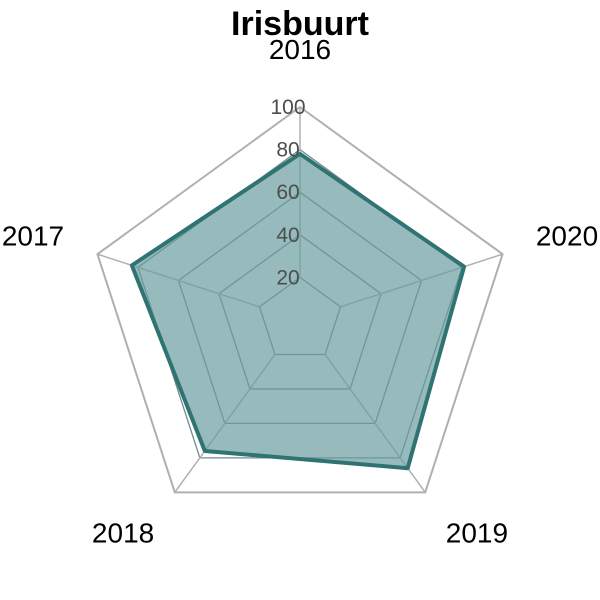 The width and height of the screenshot is (600, 600). I want to click on tick-labels: 20 40 60 80 100, so click(287, 192).